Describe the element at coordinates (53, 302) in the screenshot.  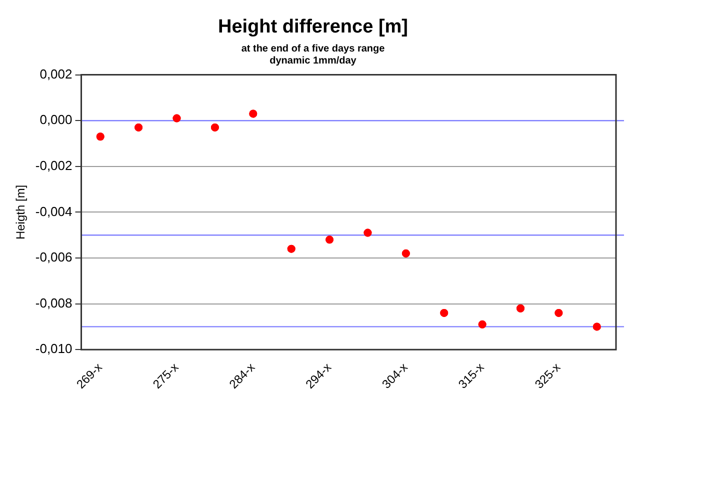
I see `y-tick-label: -0,008` at that location.